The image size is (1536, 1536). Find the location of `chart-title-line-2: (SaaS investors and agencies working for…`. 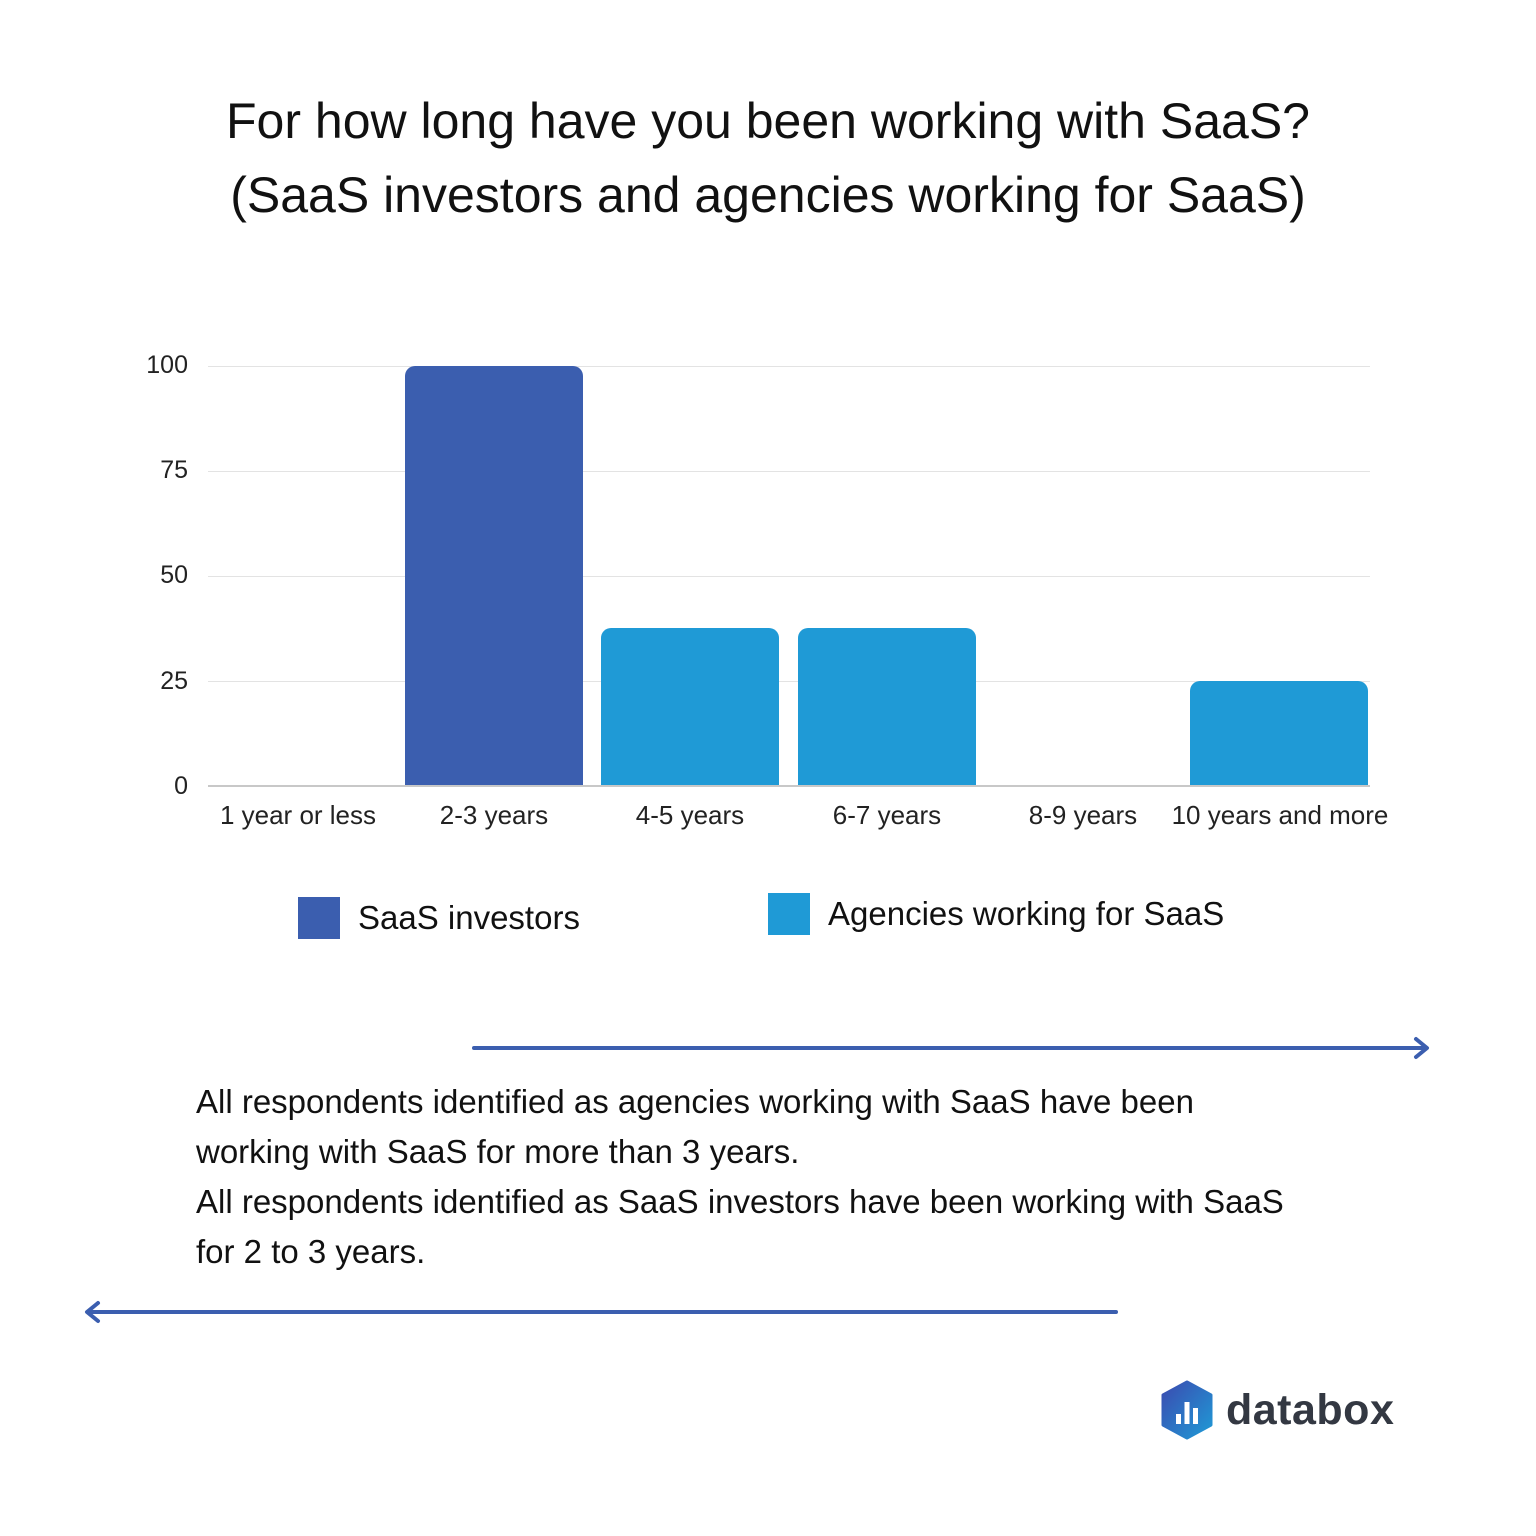

chart-title-line-2: (SaaS investors and agencies working for… is located at coordinates (768, 195).